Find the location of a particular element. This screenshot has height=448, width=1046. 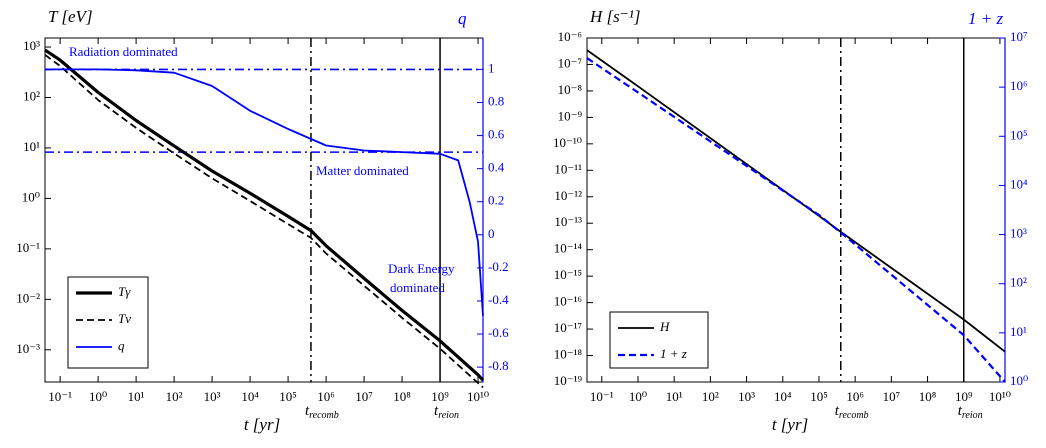

y-tick-label: 10⁰ is located at coordinates (31, 196).